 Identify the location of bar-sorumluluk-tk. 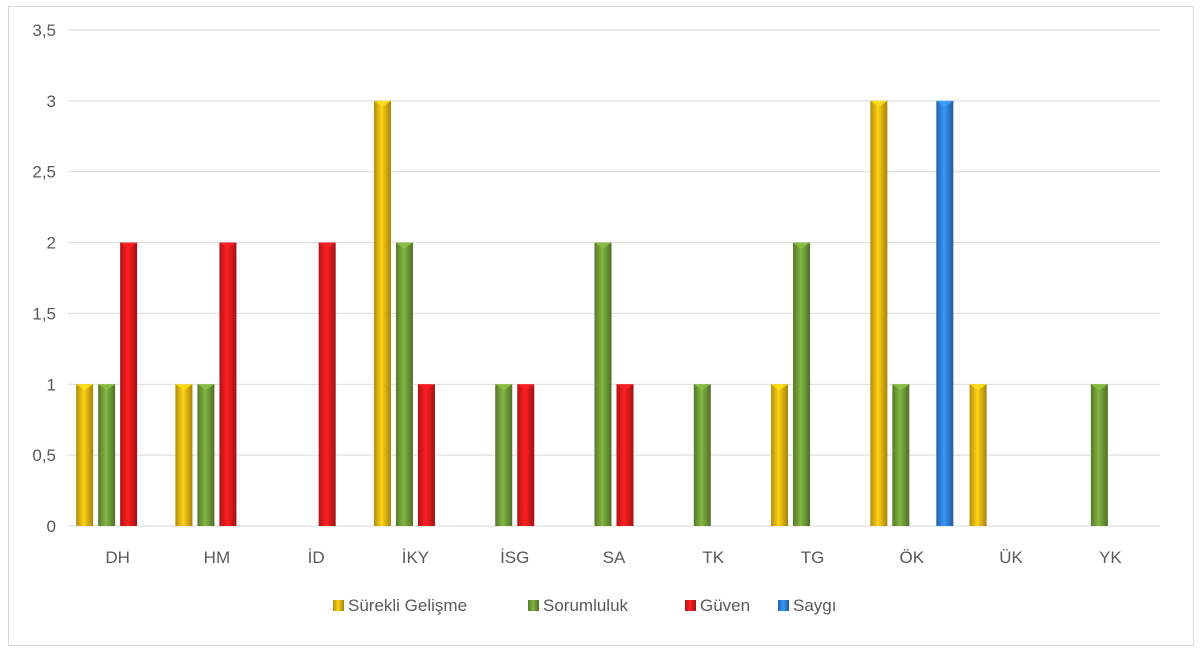
(702, 455).